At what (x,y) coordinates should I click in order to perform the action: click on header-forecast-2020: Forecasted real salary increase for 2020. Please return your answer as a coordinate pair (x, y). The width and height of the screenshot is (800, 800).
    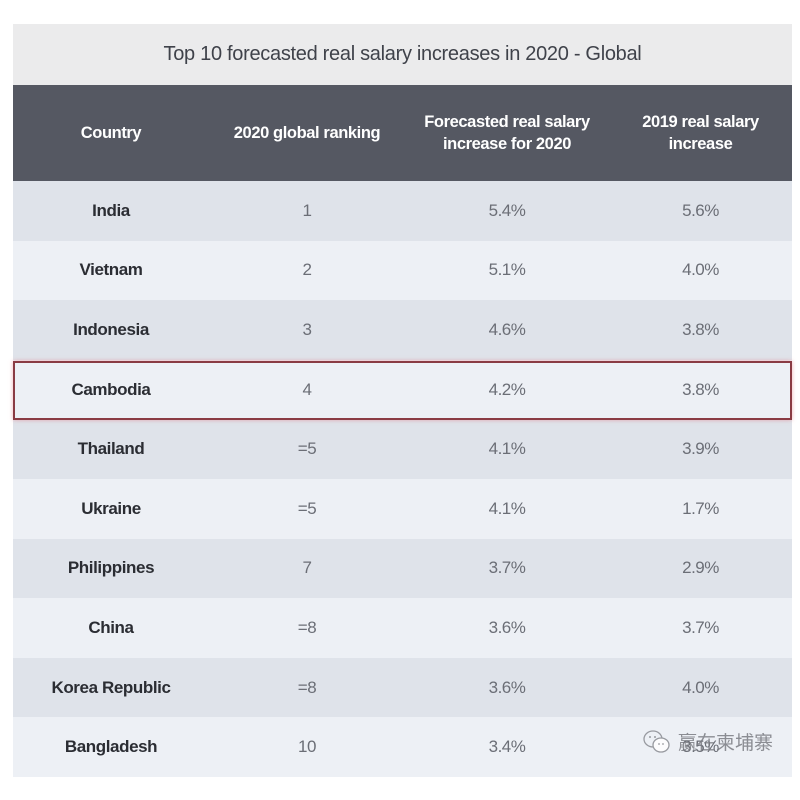
    Looking at the image, I should click on (507, 133).